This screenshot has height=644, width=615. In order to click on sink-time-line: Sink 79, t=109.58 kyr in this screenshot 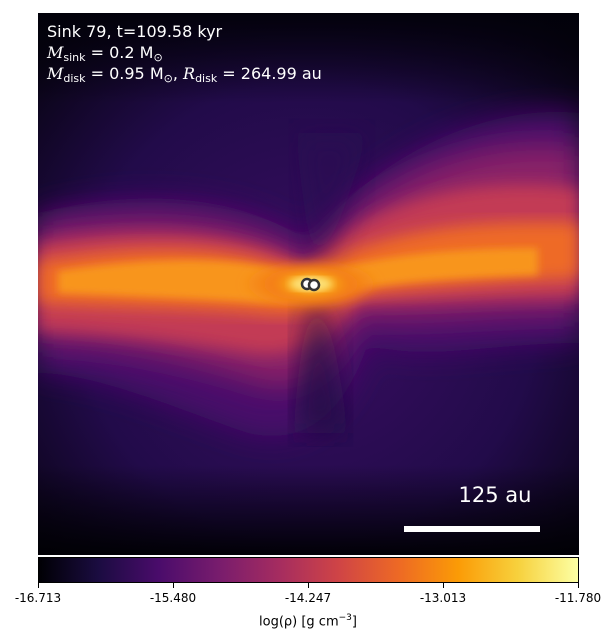, I will do `click(135, 31)`.